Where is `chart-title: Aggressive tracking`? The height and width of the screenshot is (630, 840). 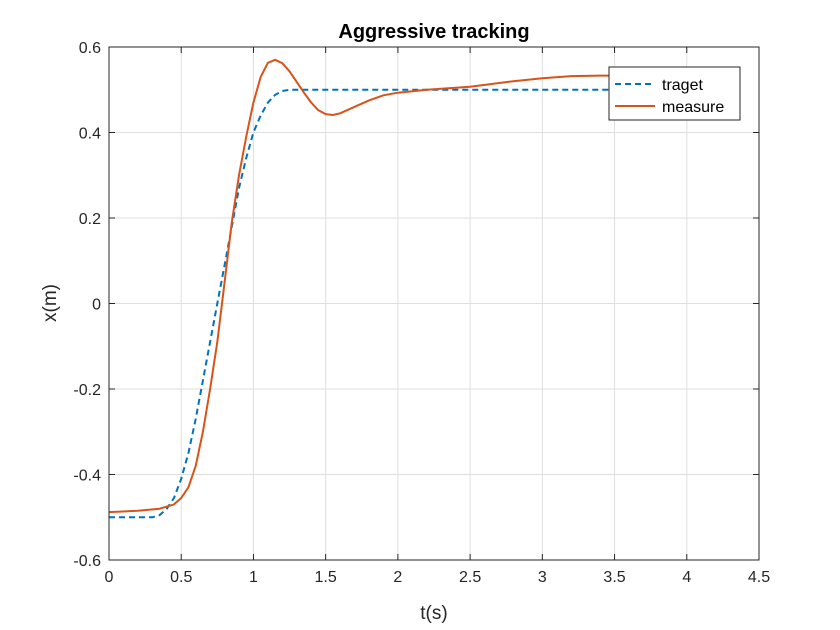 chart-title: Aggressive tracking is located at coordinates (433, 32).